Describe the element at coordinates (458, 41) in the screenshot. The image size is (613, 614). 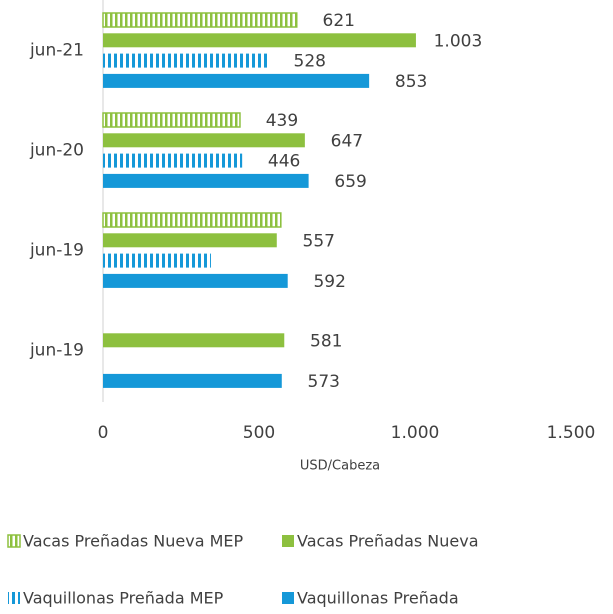
I see `data-label: 1.003` at that location.